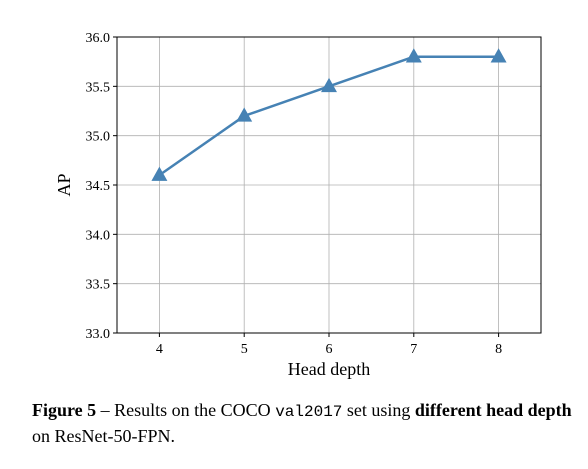 This screenshot has height=469, width=588. What do you see at coordinates (98, 186) in the screenshot?
I see `y-tick-label: 34.5` at bounding box center [98, 186].